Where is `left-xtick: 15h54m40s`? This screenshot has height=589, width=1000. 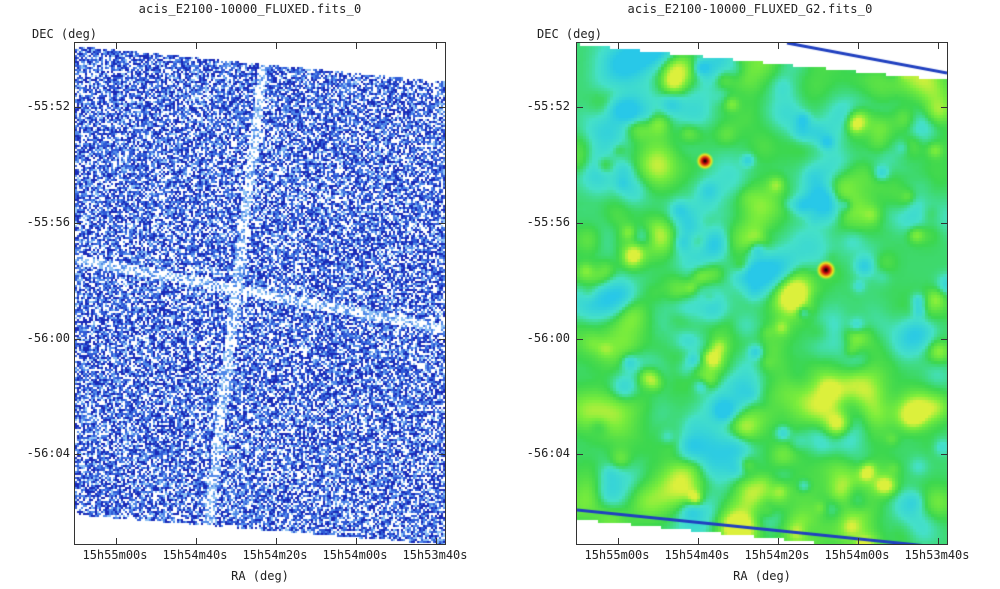
left-xtick: 15h54m40s is located at coordinates (195, 555).